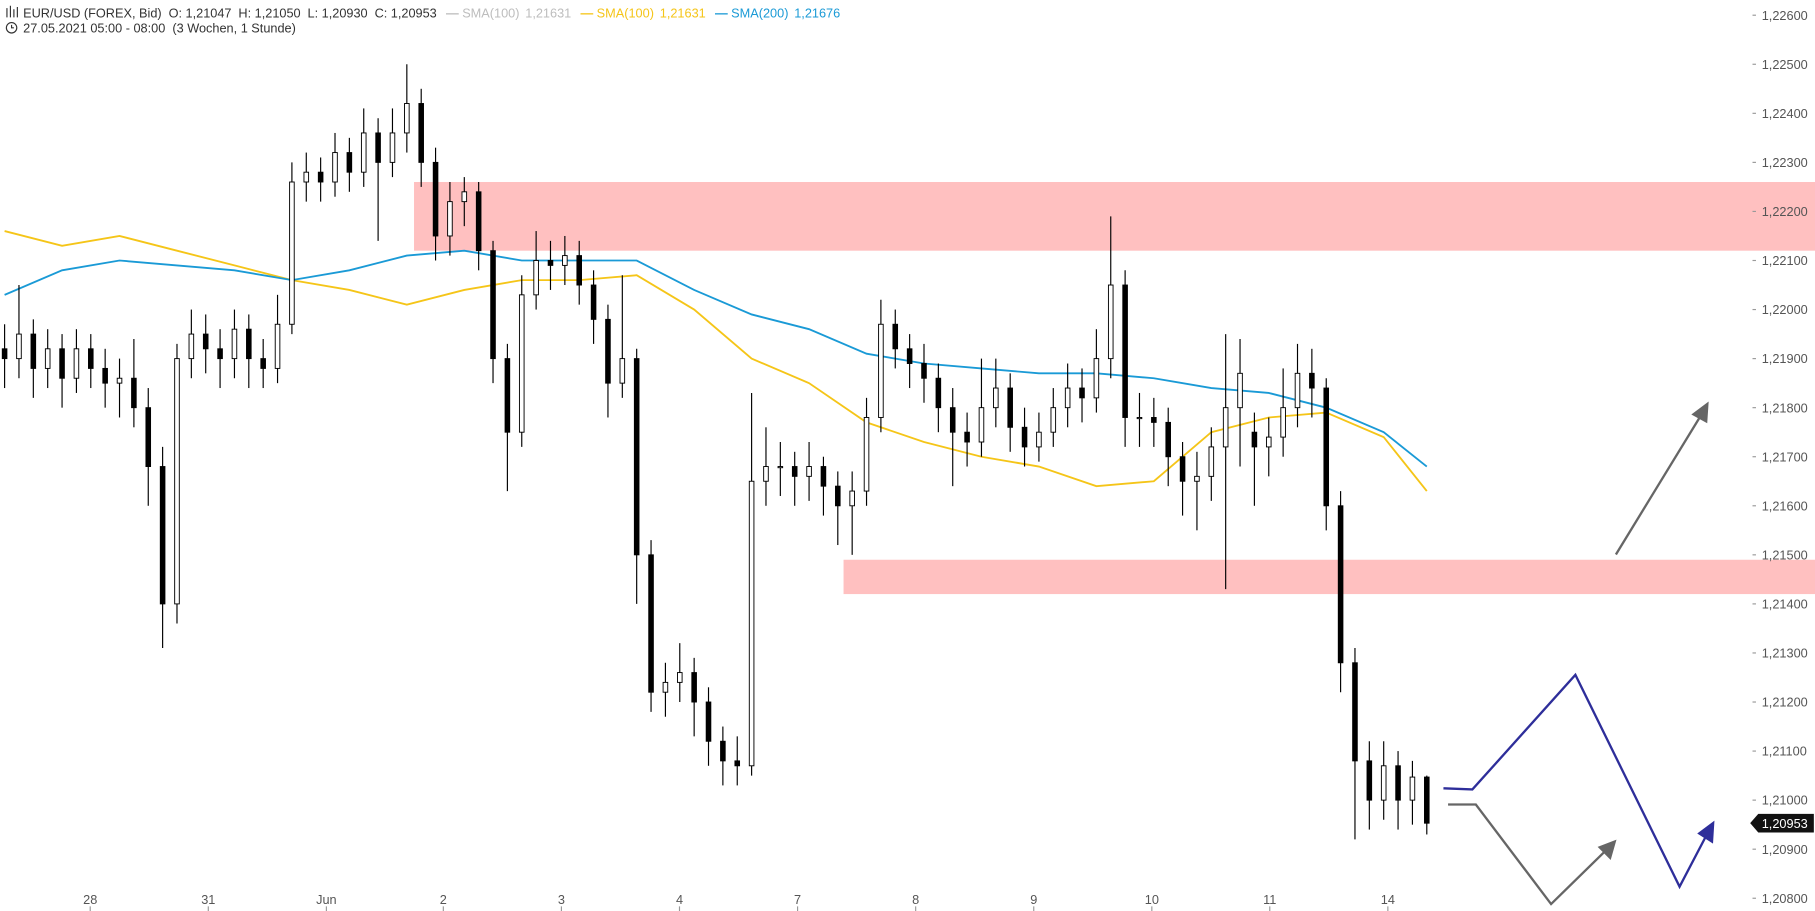  I want to click on legend-value: 1,21676, so click(817, 12).